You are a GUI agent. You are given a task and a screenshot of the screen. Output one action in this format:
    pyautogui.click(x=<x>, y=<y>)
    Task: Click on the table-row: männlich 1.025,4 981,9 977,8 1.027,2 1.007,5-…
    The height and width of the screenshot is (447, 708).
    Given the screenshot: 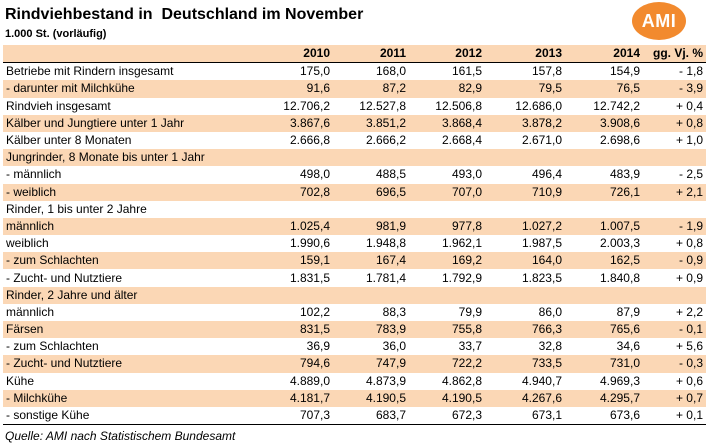 What is the action you would take?
    pyautogui.click(x=354, y=226)
    